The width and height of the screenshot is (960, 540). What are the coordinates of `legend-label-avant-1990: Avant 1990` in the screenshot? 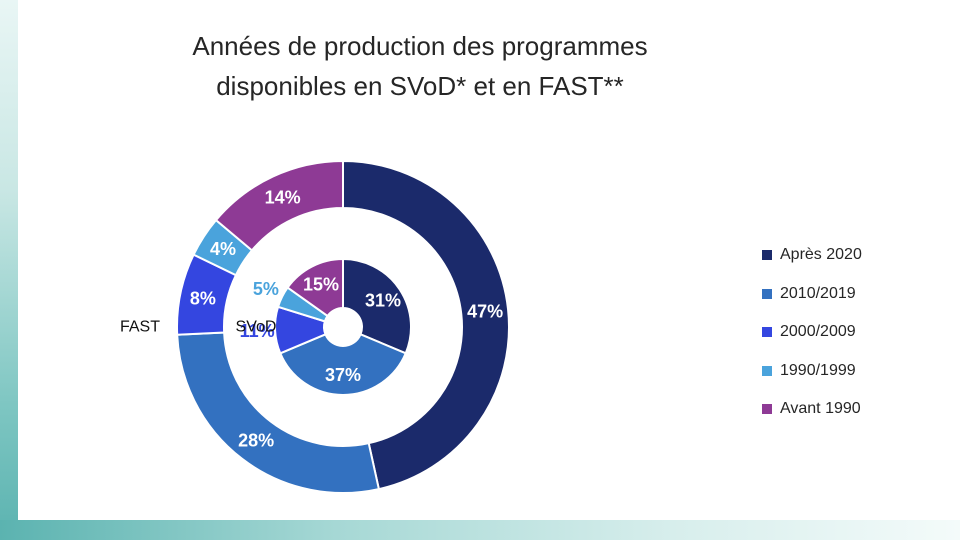 It's located at (820, 409).